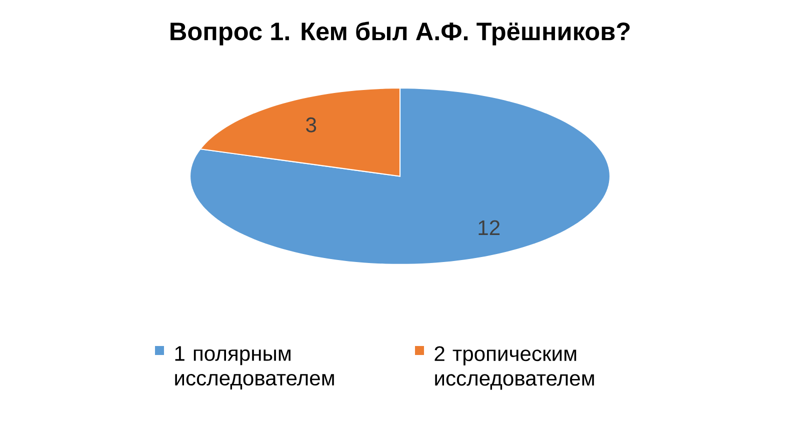 Image resolution: width=800 pixels, height=421 pixels. Describe the element at coordinates (489, 228) in the screenshot. I see `data-label: 12` at that location.